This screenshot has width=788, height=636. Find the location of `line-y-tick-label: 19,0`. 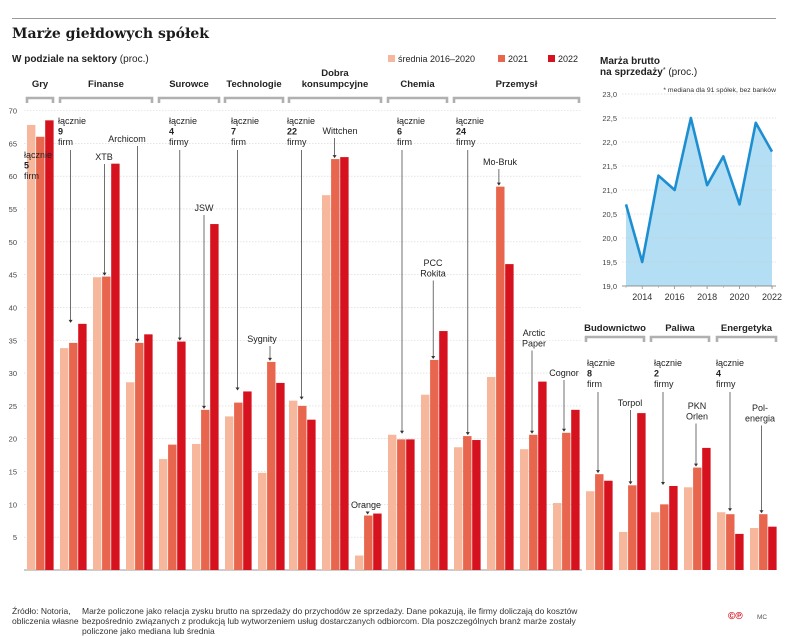

line-y-tick-label: 19,0 is located at coordinates (609, 286).